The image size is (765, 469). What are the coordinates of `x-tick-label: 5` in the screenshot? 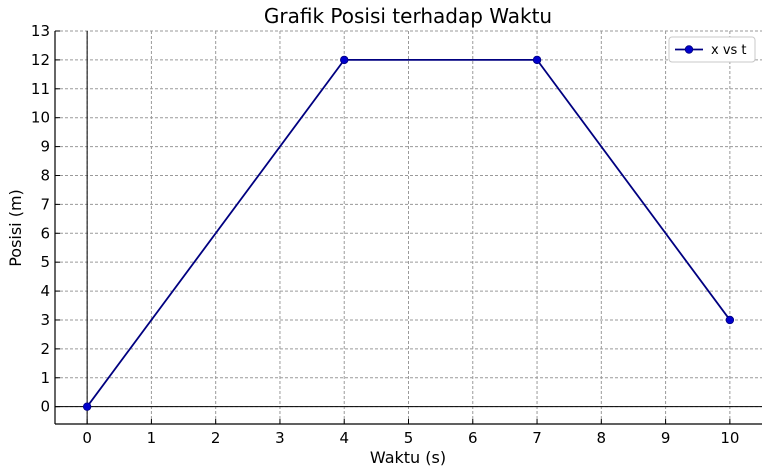 It's located at (409, 438).